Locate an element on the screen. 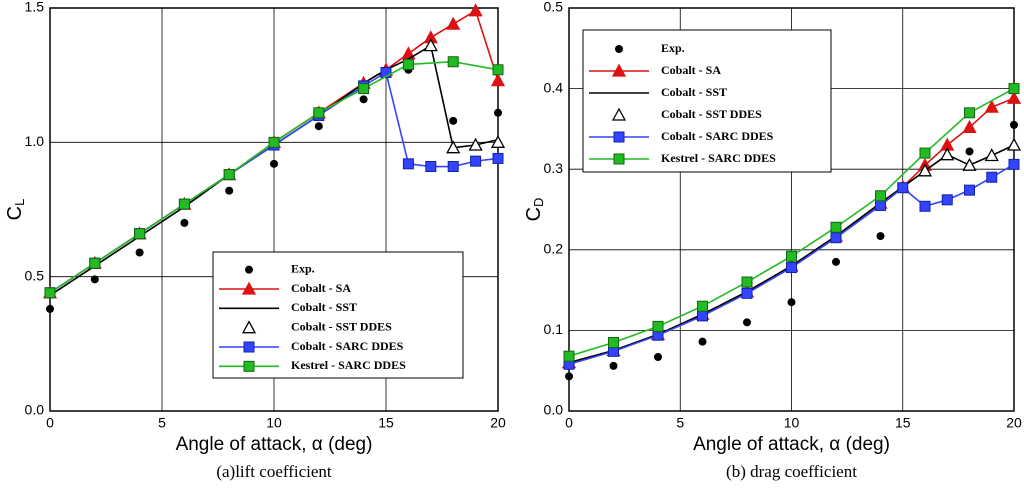 The height and width of the screenshot is (489, 1024). y-tick-label: 0.1 is located at coordinates (554, 329).